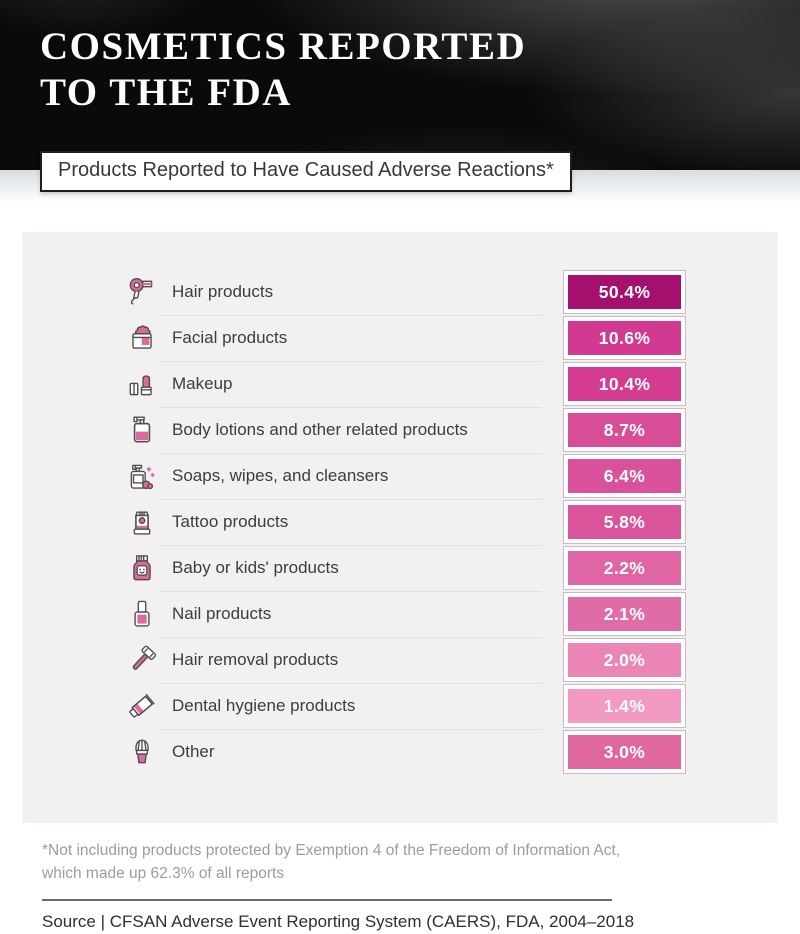 This screenshot has height=934, width=800. Describe the element at coordinates (223, 291) in the screenshot. I see `row-label: Hair products` at that location.